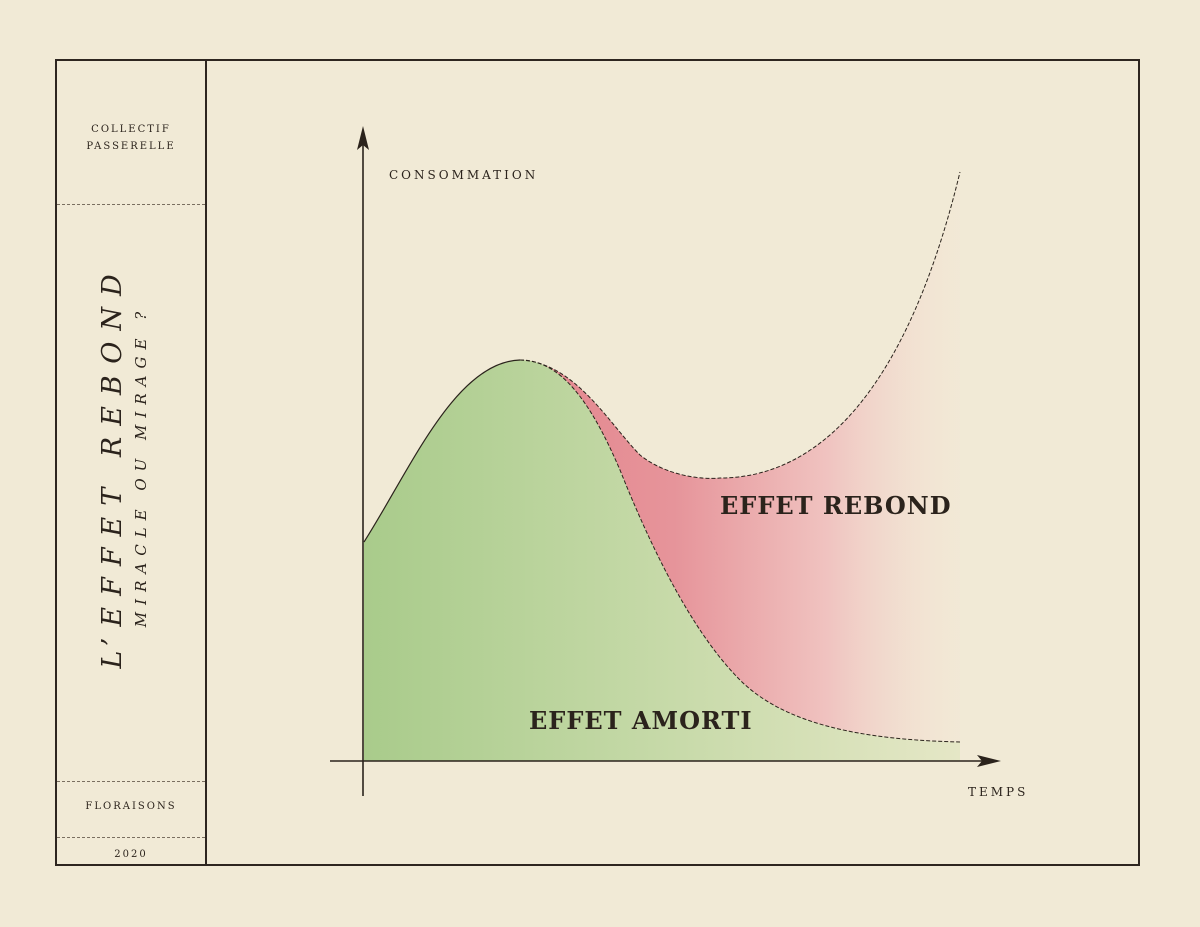 This screenshot has height=927, width=1200. What do you see at coordinates (641, 720) in the screenshot?
I see `dampened-label: EFFET AMORTI` at bounding box center [641, 720].